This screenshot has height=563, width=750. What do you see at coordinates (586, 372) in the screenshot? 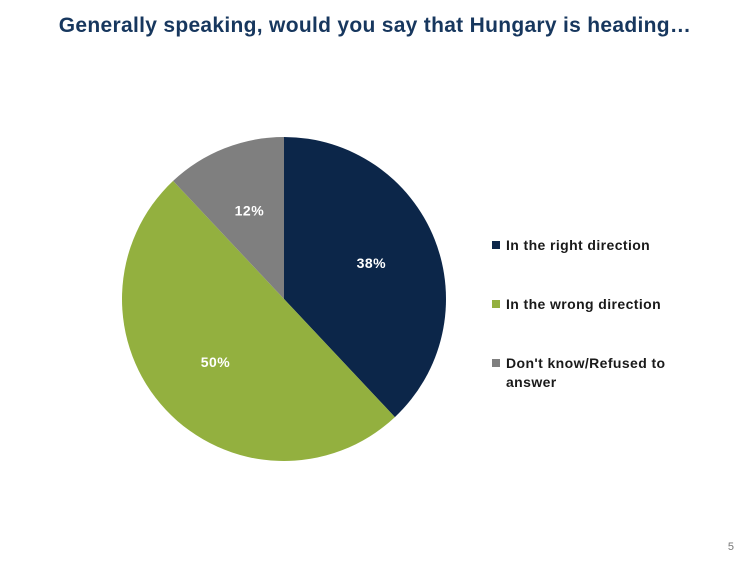
I see `legend-label: Don't know/Refused to answer` at bounding box center [586, 372].